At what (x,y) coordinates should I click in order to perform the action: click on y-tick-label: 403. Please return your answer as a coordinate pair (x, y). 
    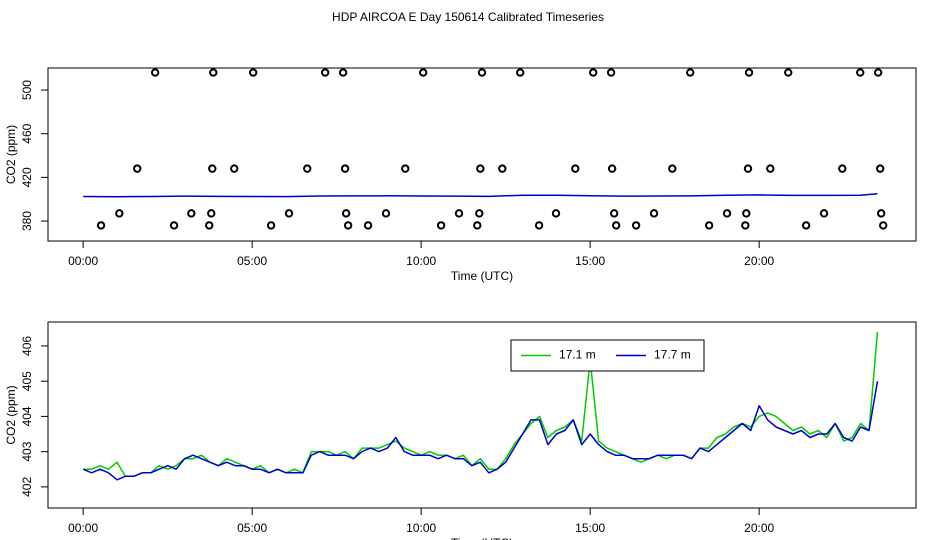
    Looking at the image, I should click on (27, 451).